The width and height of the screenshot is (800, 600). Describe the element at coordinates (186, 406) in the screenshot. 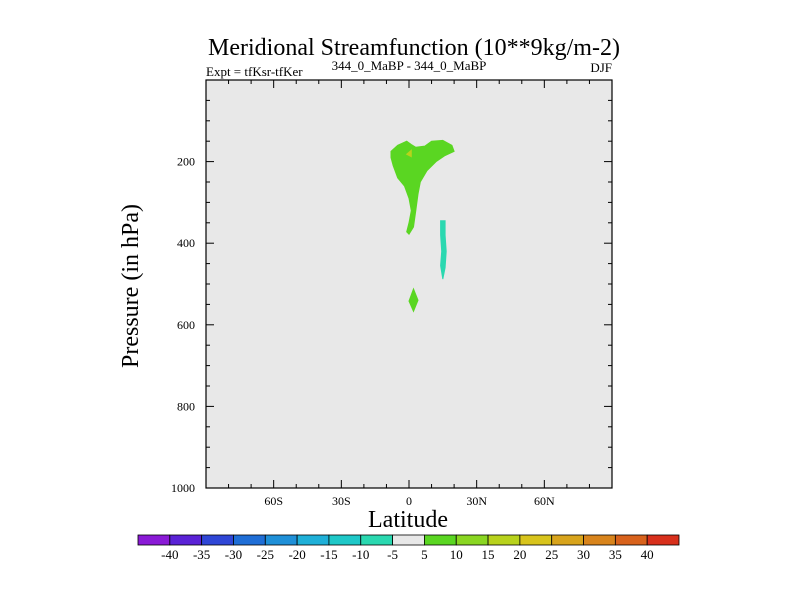

I see `y-tick-label: 800` at that location.